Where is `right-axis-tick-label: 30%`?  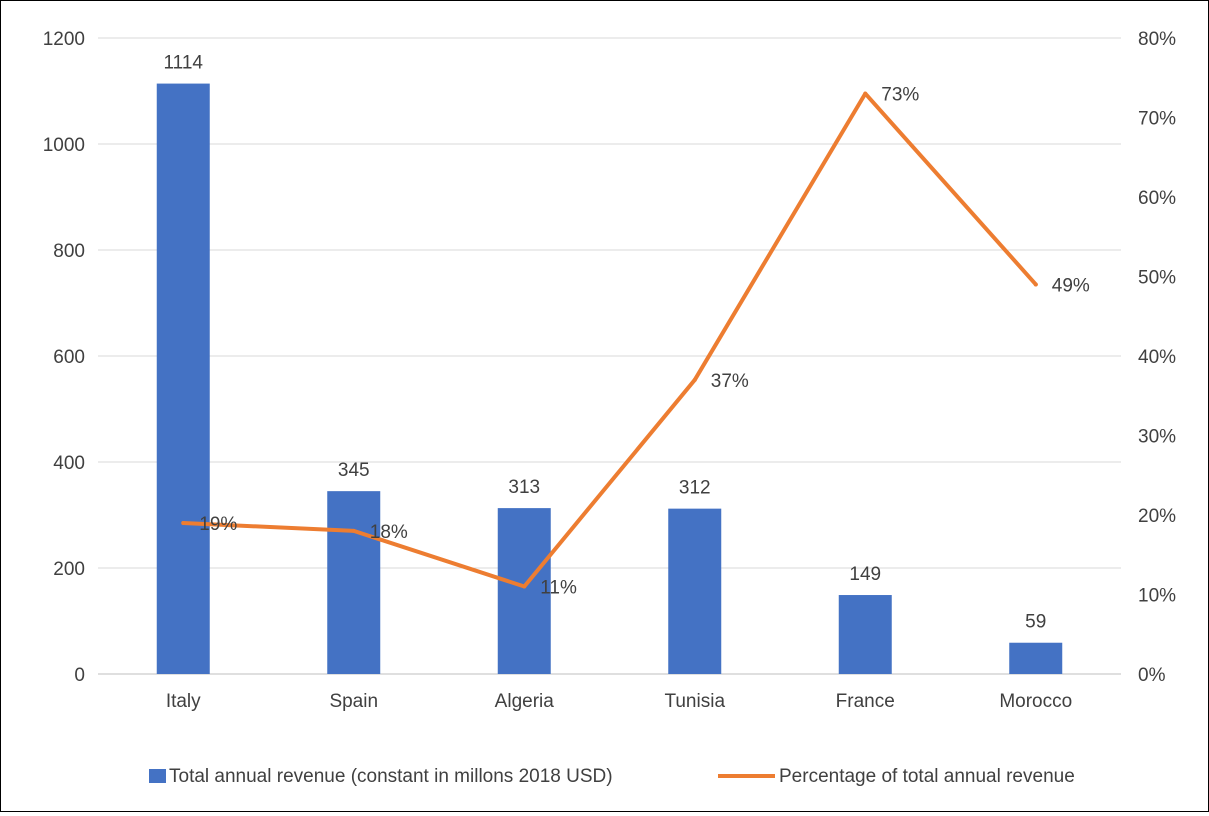
right-axis-tick-label: 30% is located at coordinates (1157, 437).